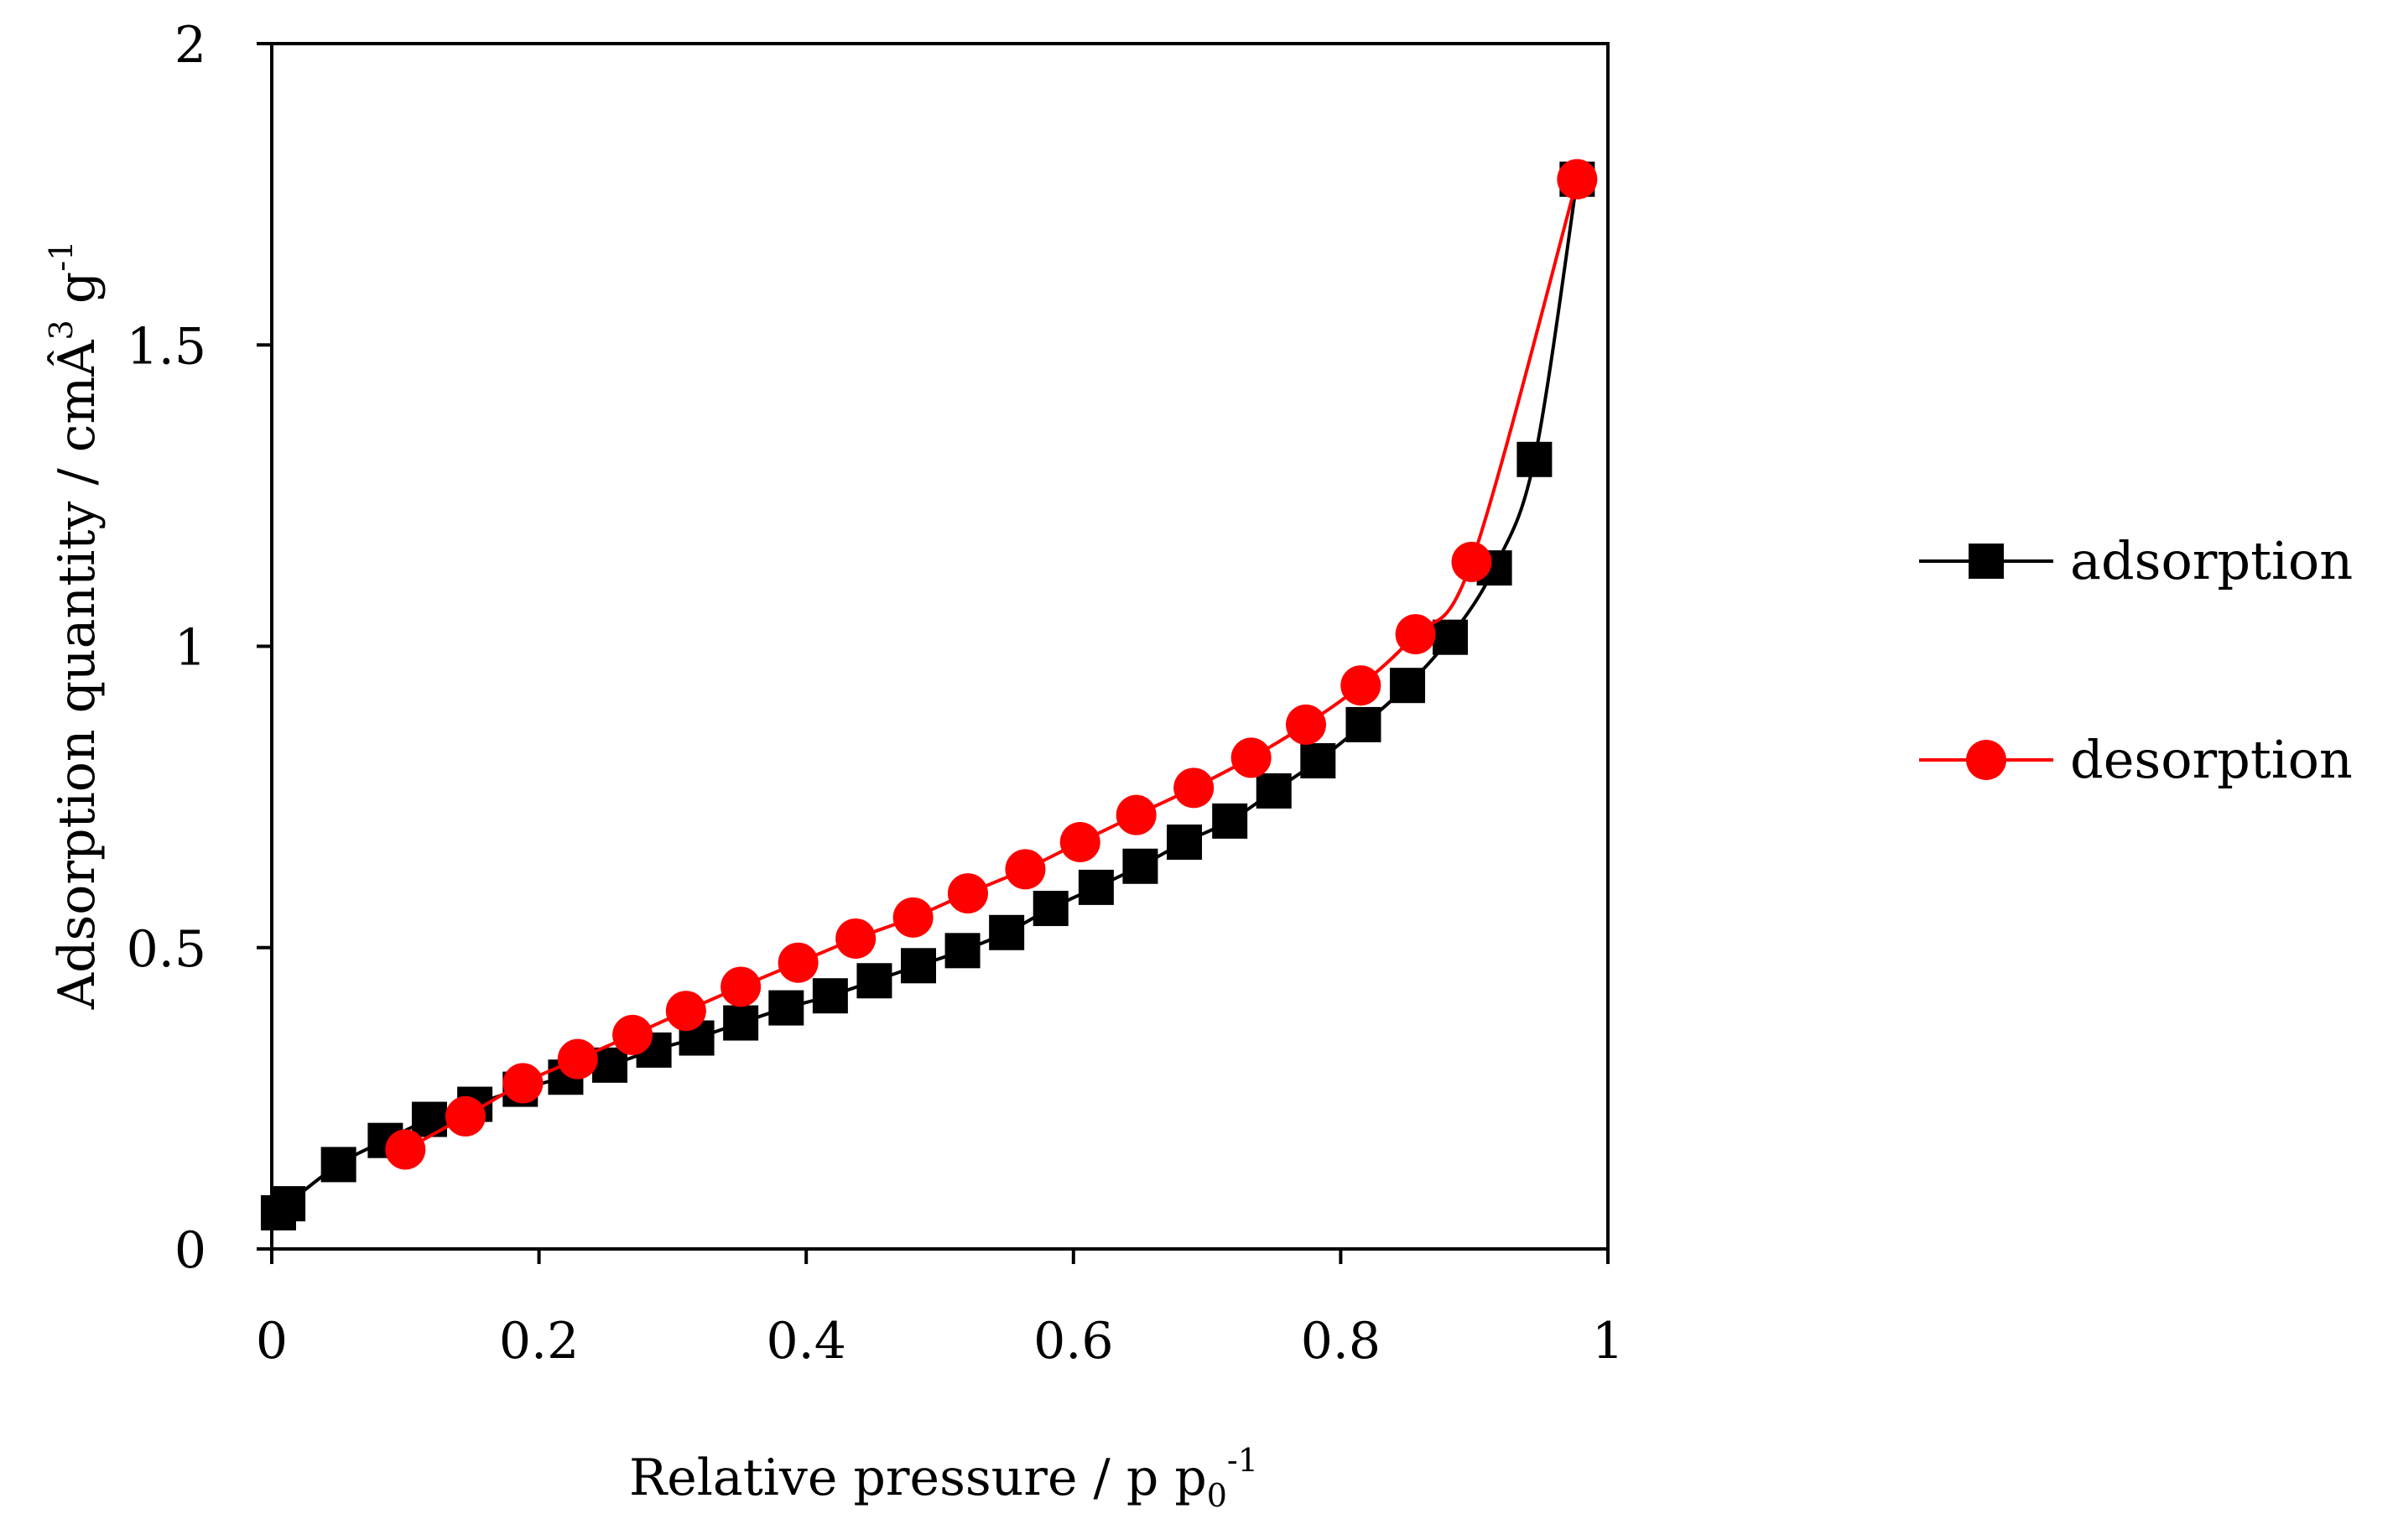 The height and width of the screenshot is (1540, 2393). Describe the element at coordinates (2211, 561) in the screenshot. I see `legend-label-adsorption: adsorption` at that location.